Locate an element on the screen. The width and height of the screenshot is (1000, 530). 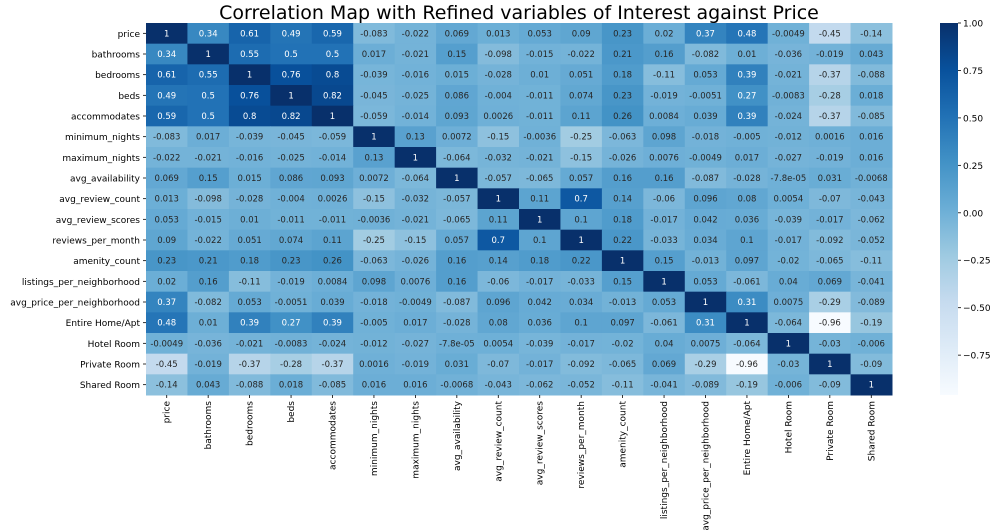
colorbar-gradient is located at coordinates (949, 209).